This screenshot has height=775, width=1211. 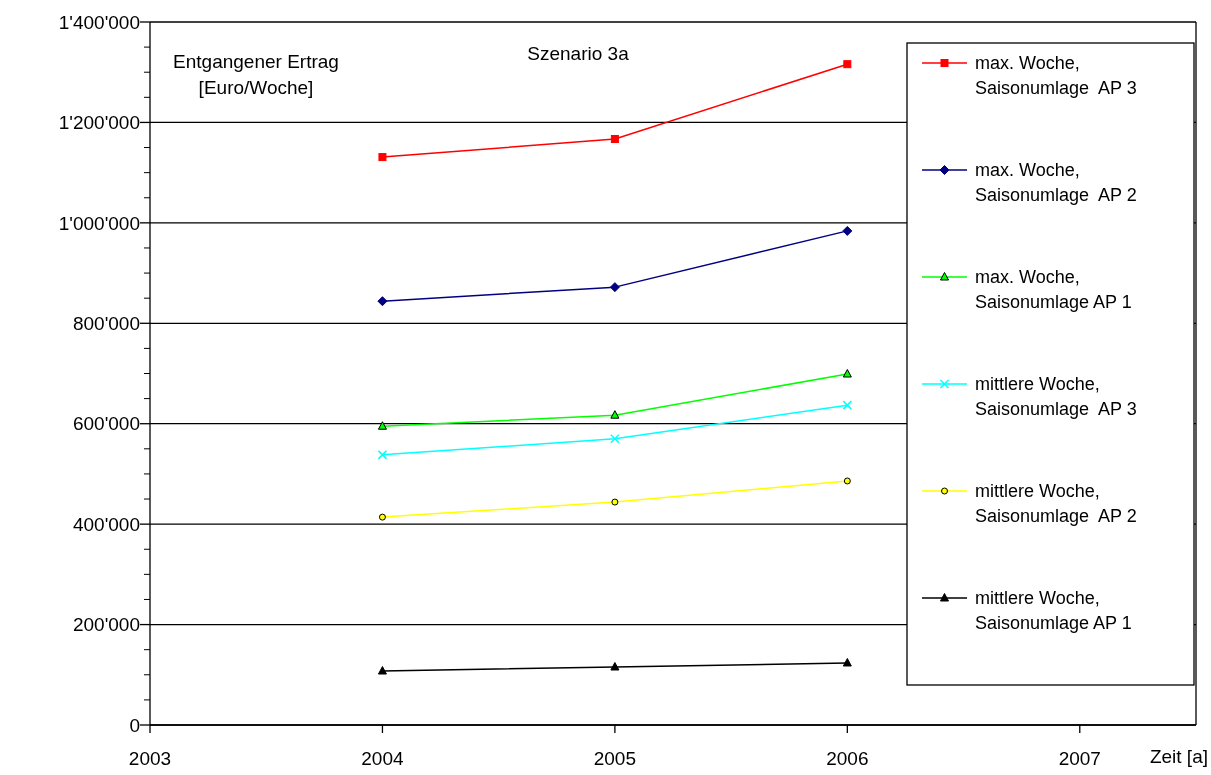 I want to click on x-tick-label: 2003, so click(x=150, y=758).